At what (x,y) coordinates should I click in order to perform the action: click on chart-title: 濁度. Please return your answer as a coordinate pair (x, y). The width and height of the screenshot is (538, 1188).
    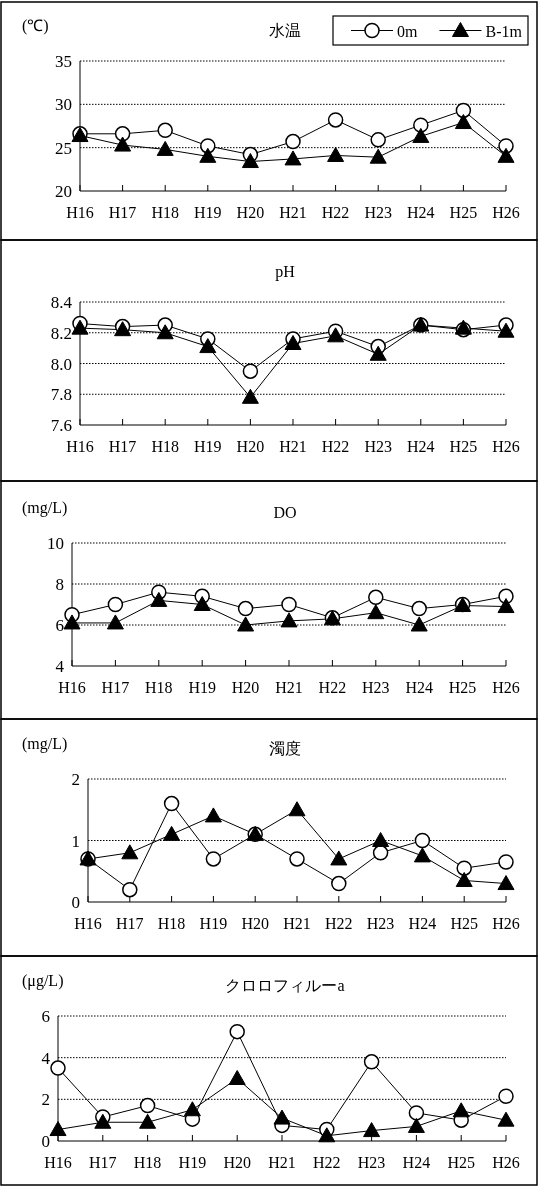
    Looking at the image, I should click on (285, 748).